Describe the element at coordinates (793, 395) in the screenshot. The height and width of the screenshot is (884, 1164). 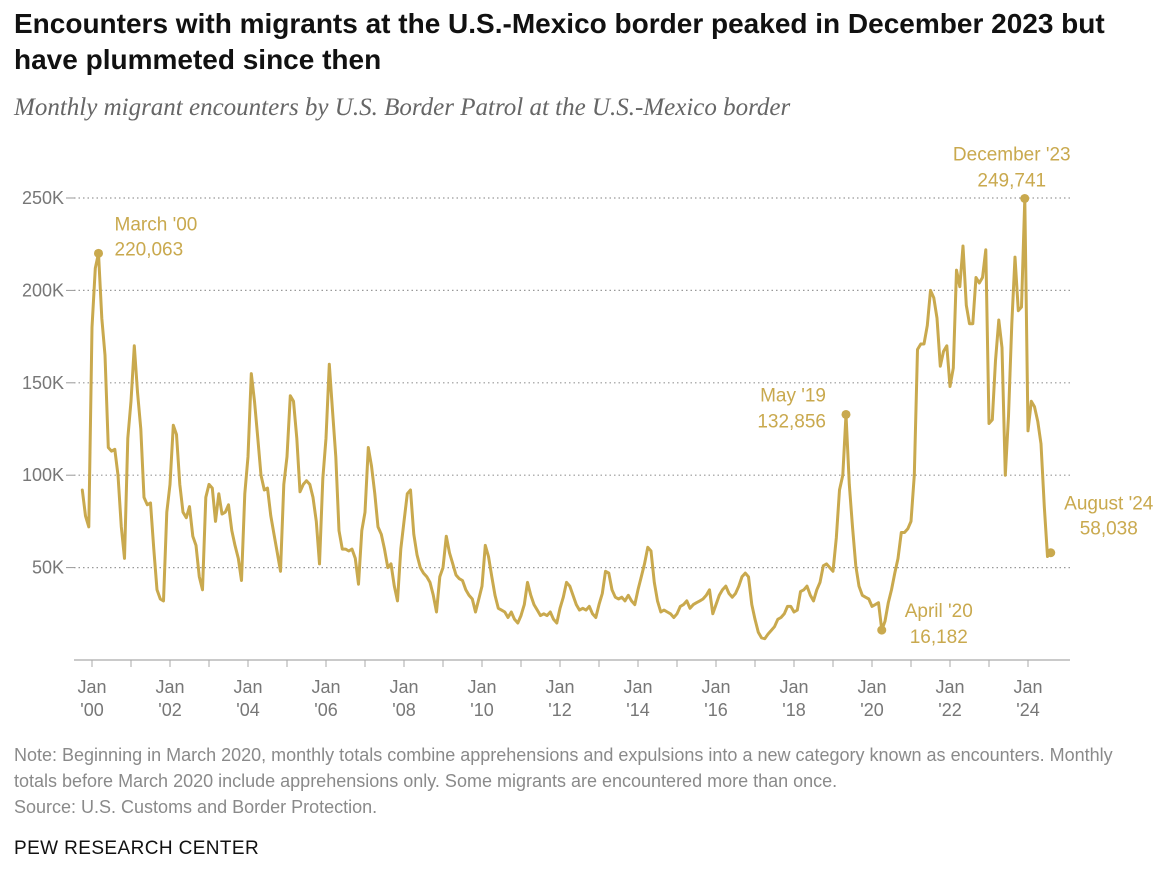
I see `annotation-label: May '19` at that location.